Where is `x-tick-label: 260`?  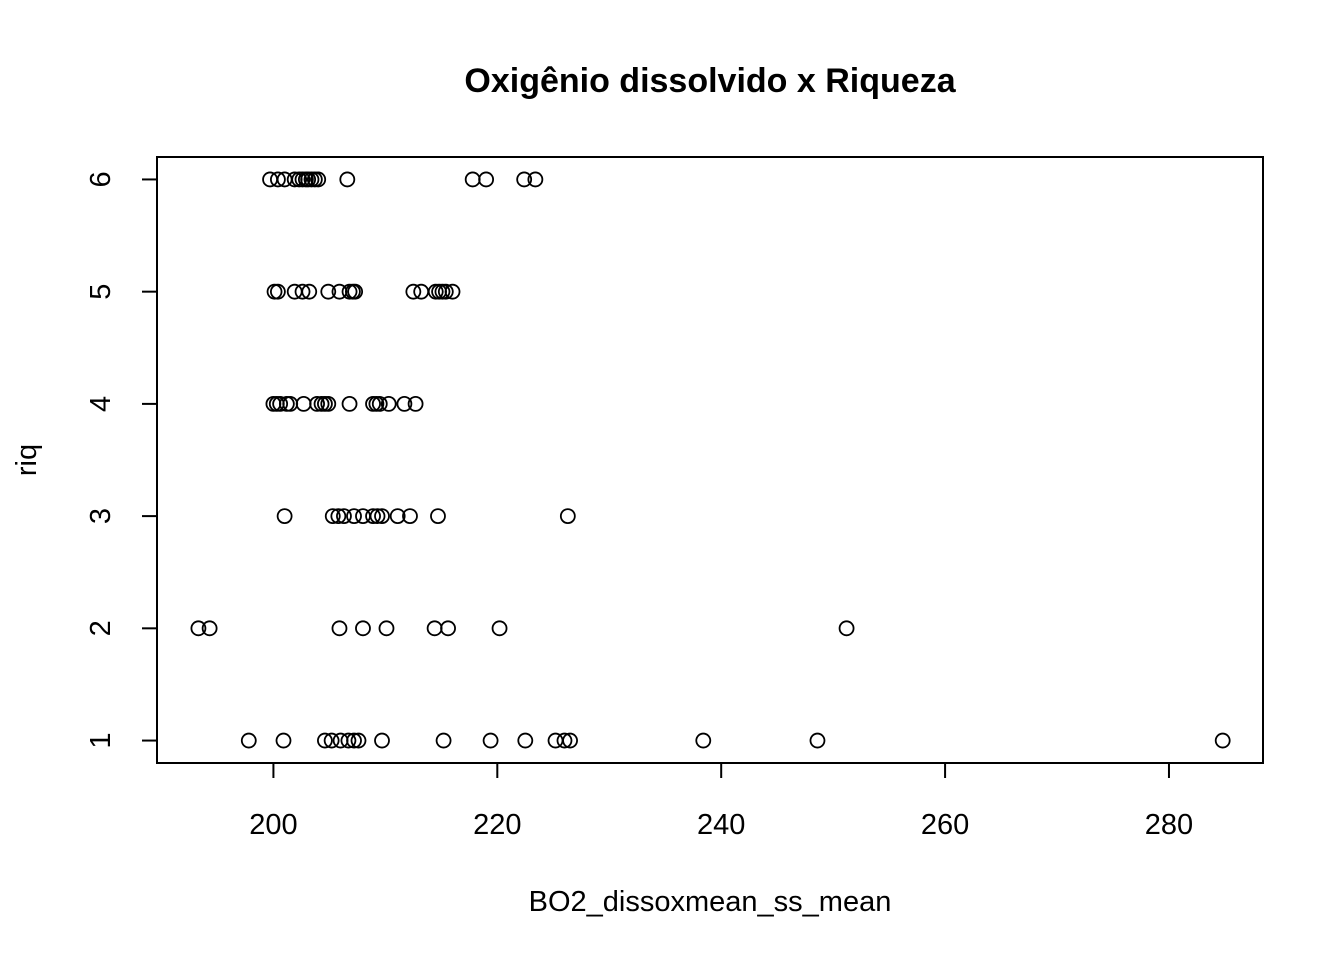
x-tick-label: 260 is located at coordinates (945, 825).